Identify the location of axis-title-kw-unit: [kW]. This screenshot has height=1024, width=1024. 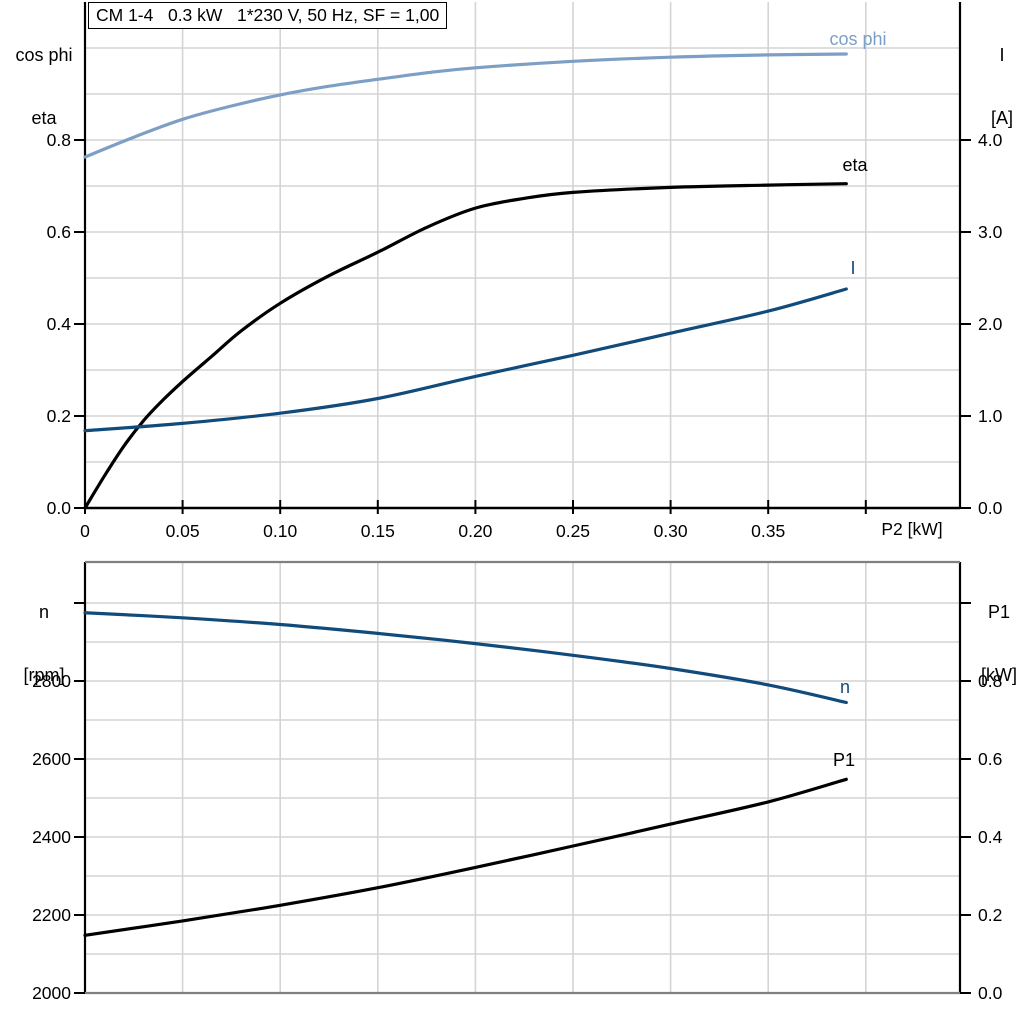
(999, 675).